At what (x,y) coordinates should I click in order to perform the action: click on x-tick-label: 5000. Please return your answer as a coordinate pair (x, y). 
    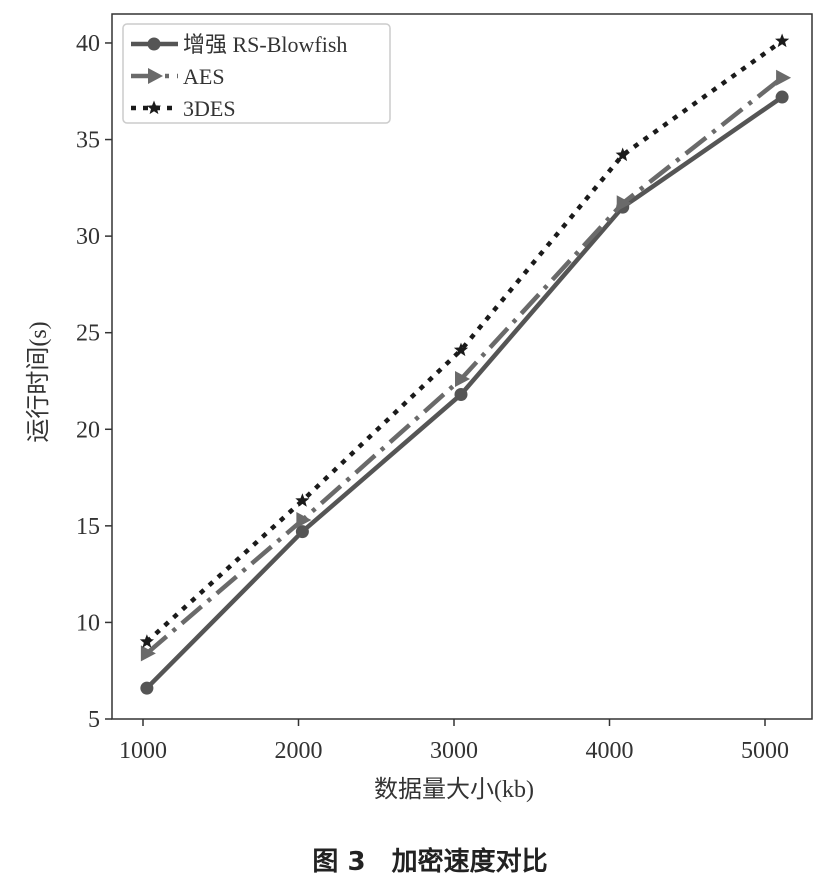
    Looking at the image, I should click on (765, 751).